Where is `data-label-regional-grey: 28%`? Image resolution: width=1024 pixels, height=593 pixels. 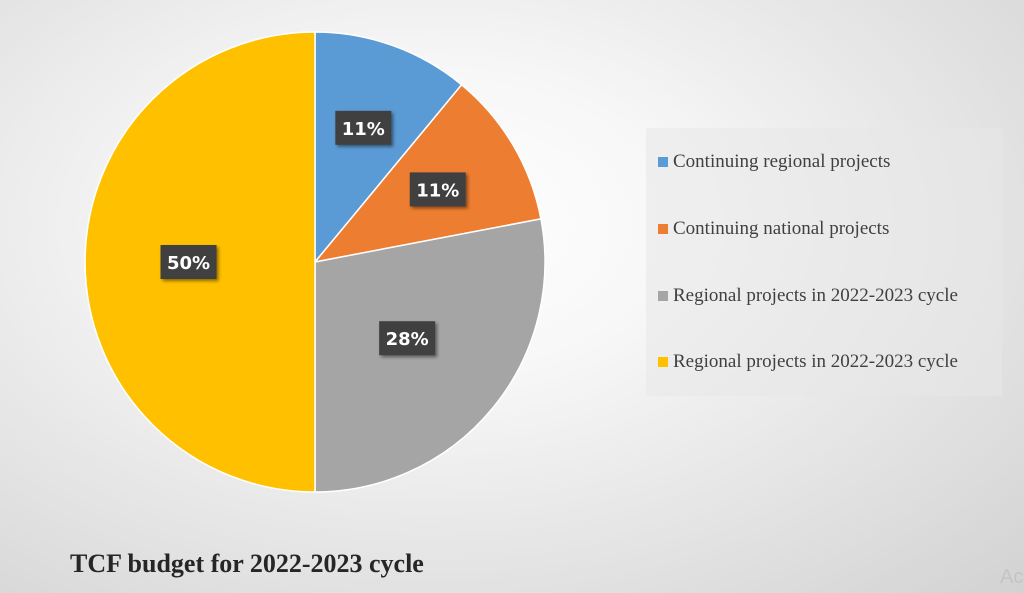
data-label-regional-grey: 28% is located at coordinates (407, 338).